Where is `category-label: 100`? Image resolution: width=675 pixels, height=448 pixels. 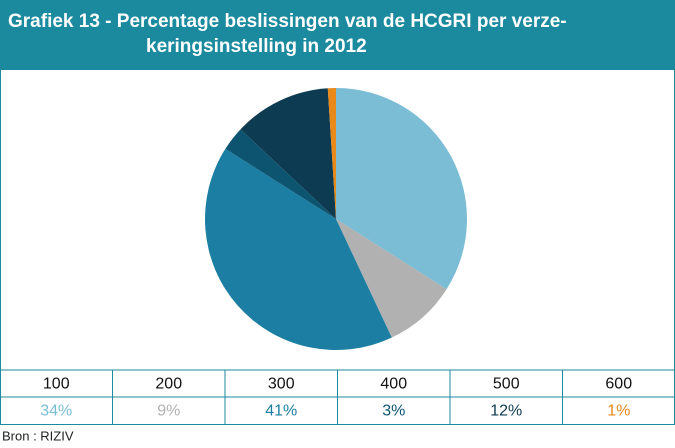 category-label: 100 is located at coordinates (56, 384).